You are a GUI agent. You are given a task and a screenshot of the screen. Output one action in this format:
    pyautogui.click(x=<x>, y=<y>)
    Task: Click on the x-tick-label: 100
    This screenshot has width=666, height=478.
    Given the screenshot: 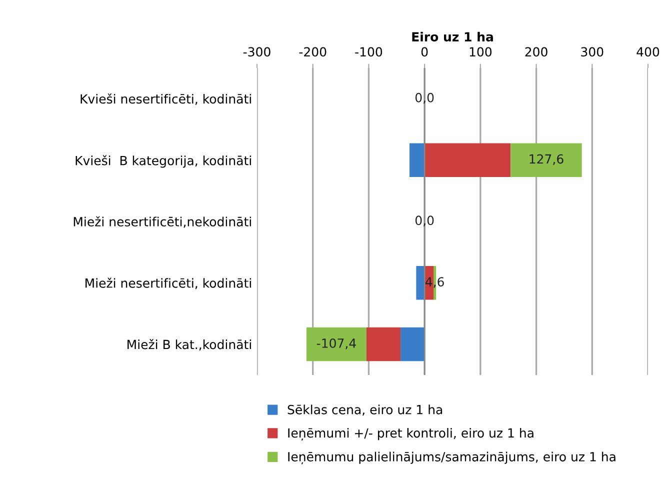 What is the action you would take?
    pyautogui.click(x=481, y=52)
    